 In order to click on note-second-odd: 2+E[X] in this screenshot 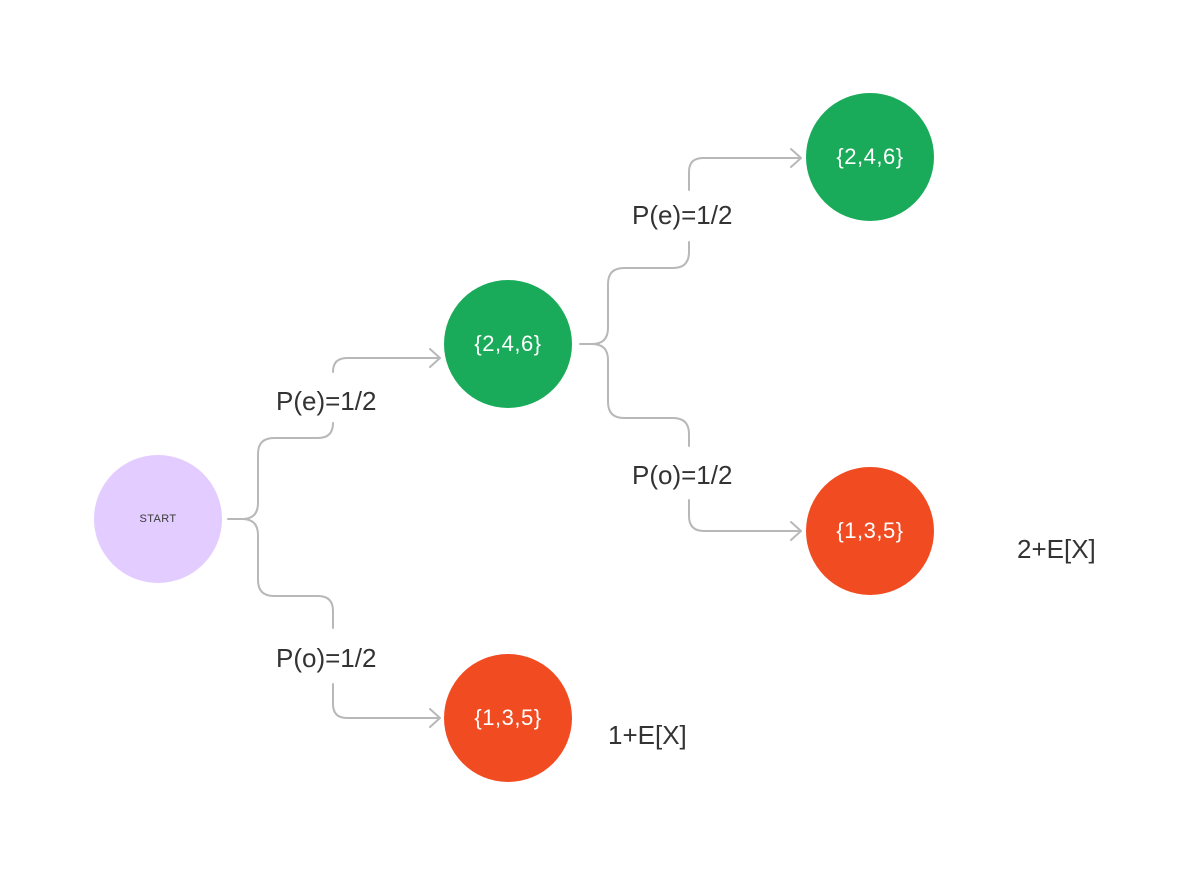, I will do `click(1056, 549)`.